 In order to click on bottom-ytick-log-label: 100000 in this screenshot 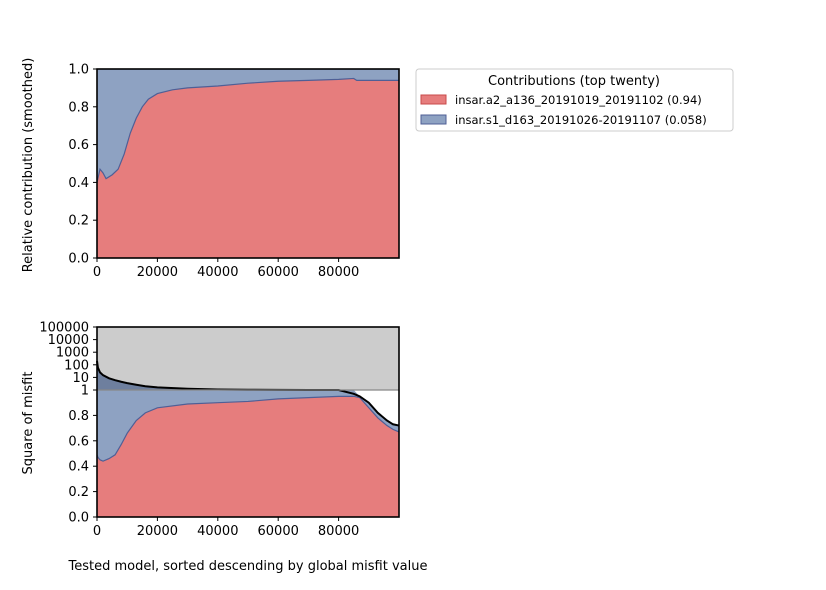, I will do `click(64, 328)`.